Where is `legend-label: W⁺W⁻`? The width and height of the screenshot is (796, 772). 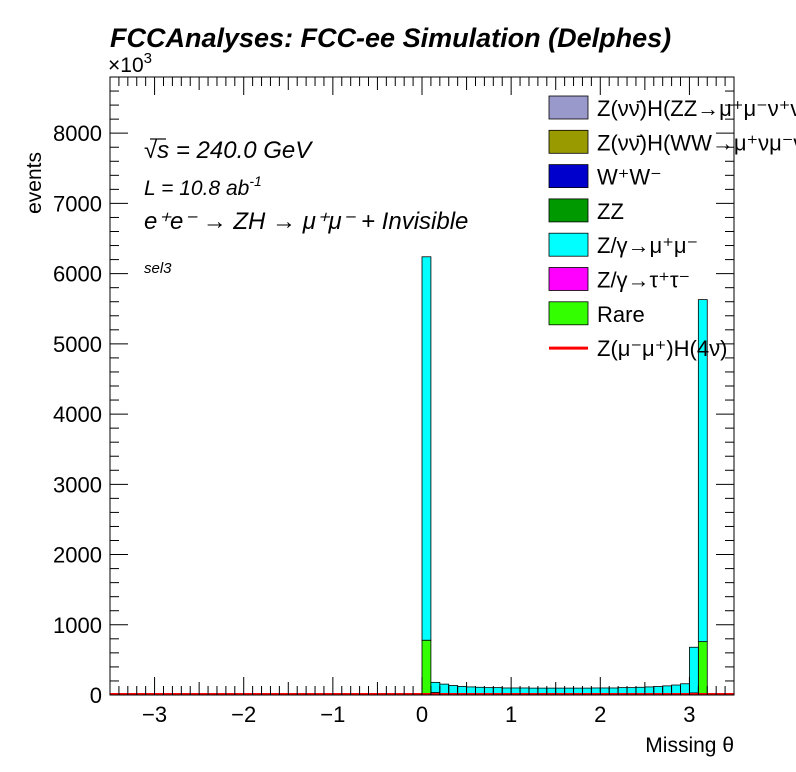
legend-label: W⁺W⁻ is located at coordinates (629, 177).